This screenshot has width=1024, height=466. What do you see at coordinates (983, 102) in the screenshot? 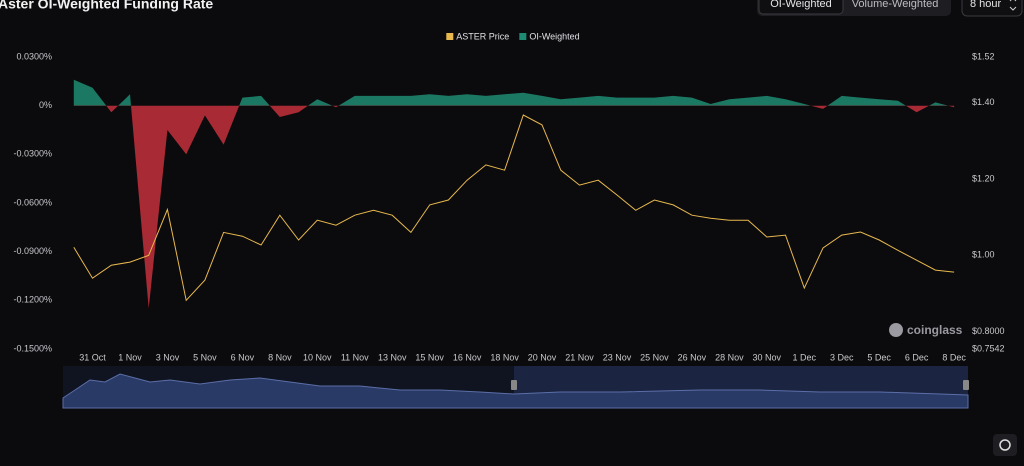
I see `y2-tick-label: $1.40` at bounding box center [983, 102].